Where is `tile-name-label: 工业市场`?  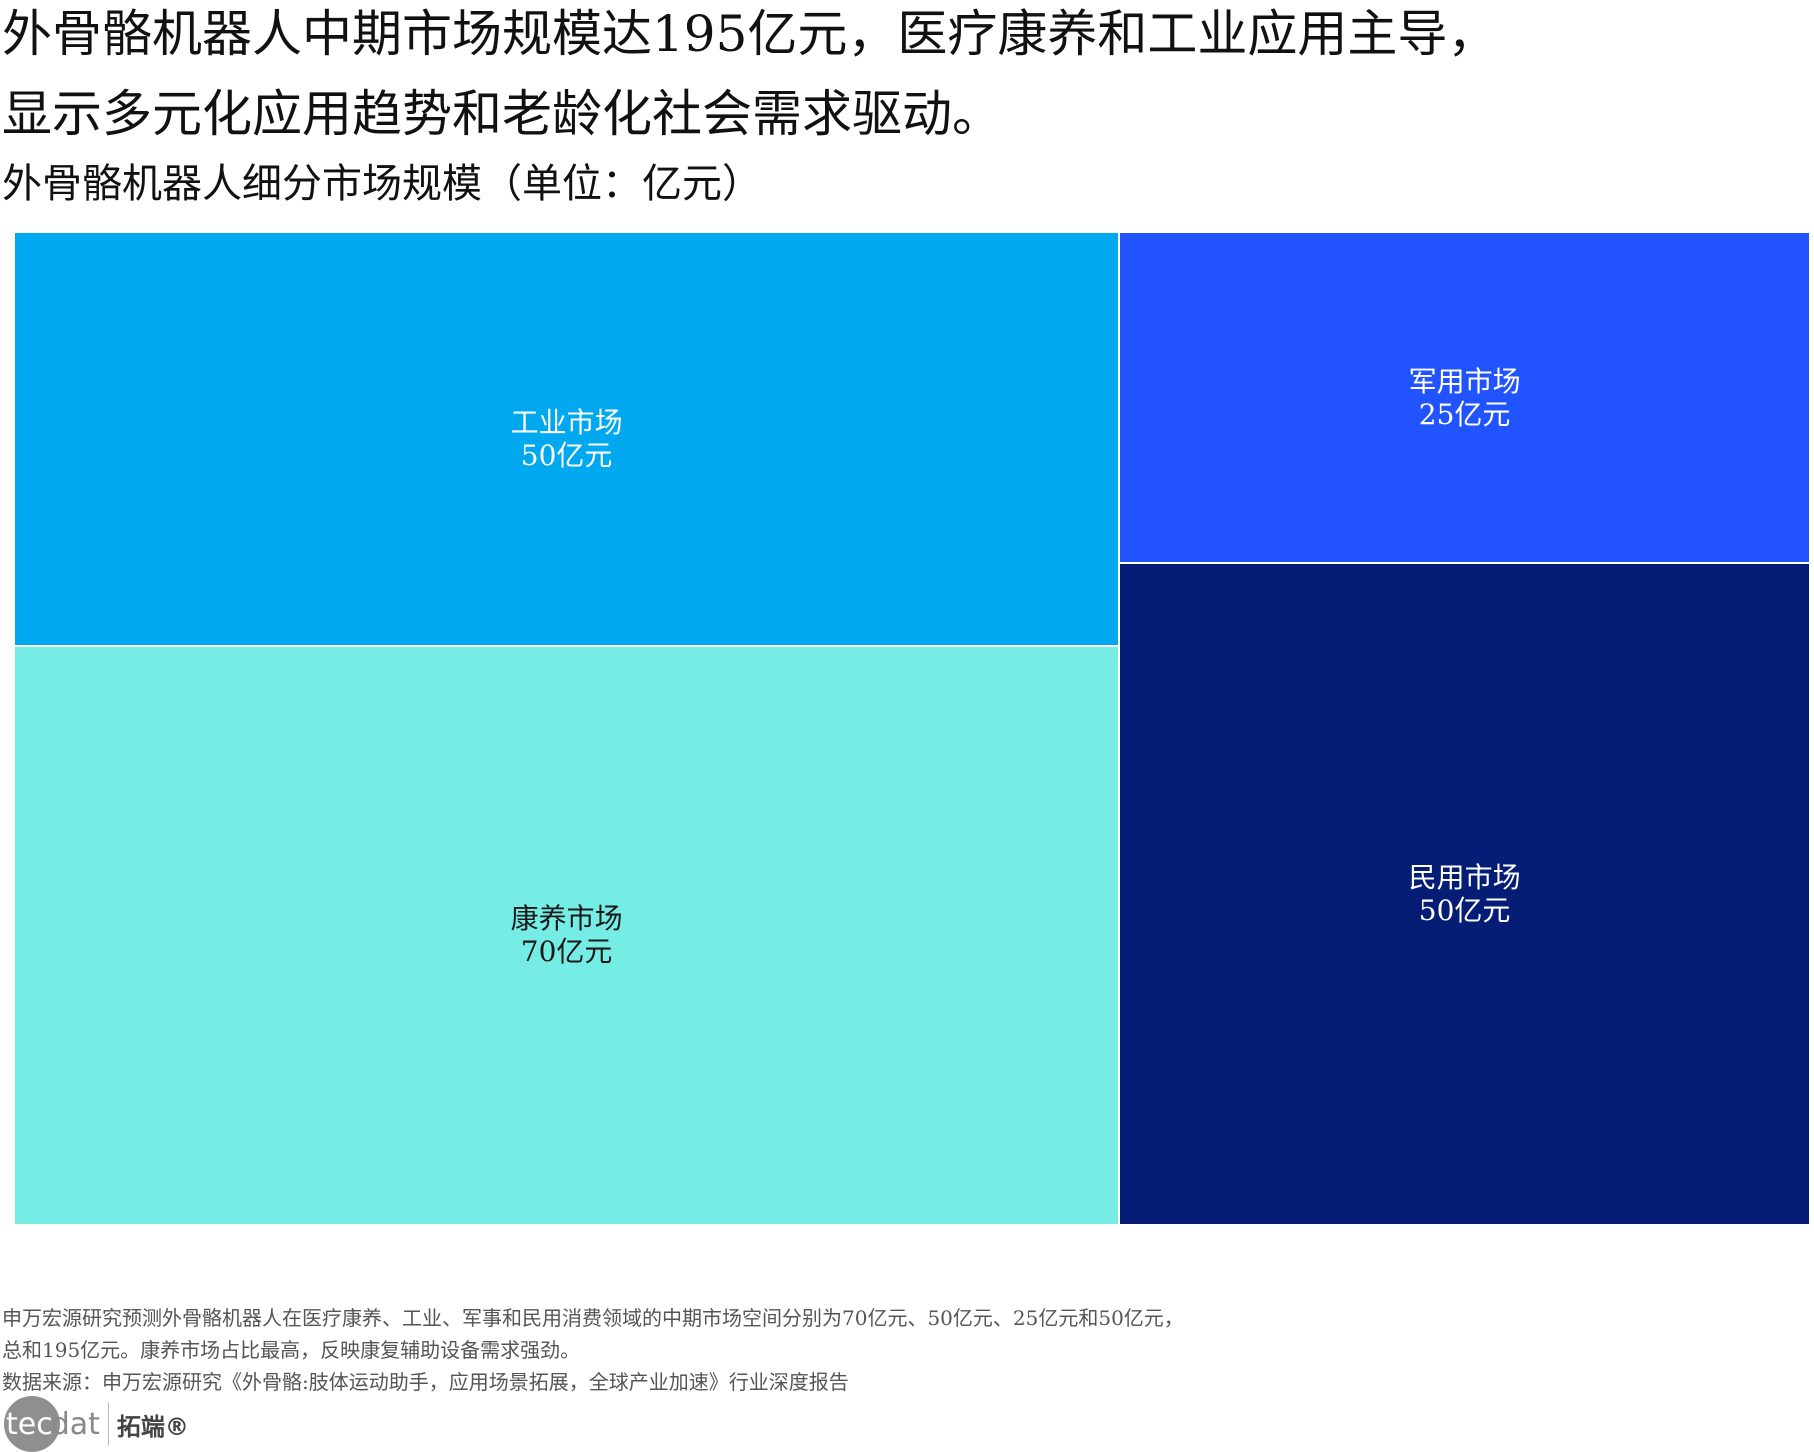 tile-name-label: 工业市场 is located at coordinates (566, 422).